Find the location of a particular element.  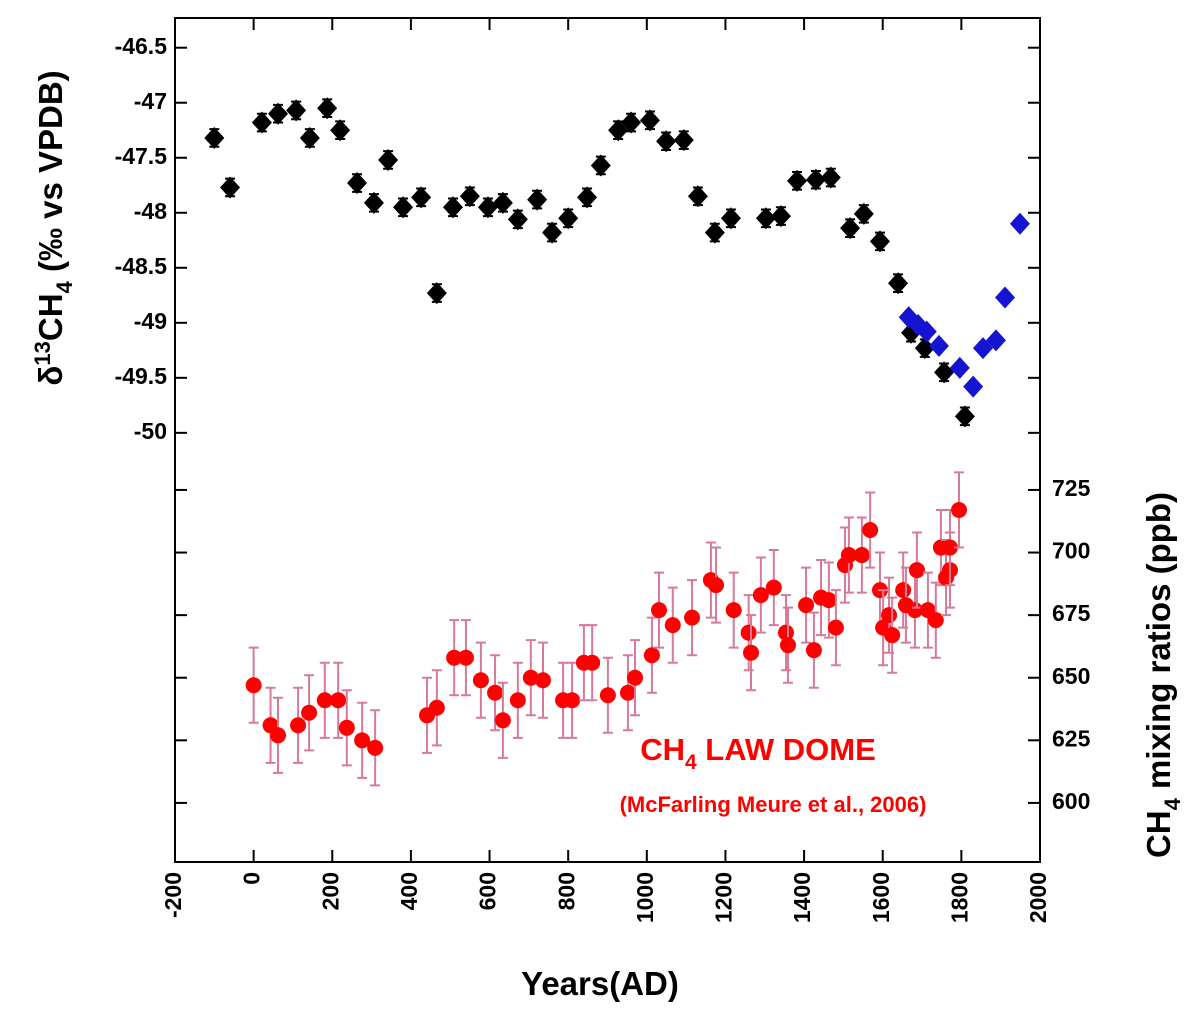

x-tick-label: 1000 is located at coordinates (645, 897).